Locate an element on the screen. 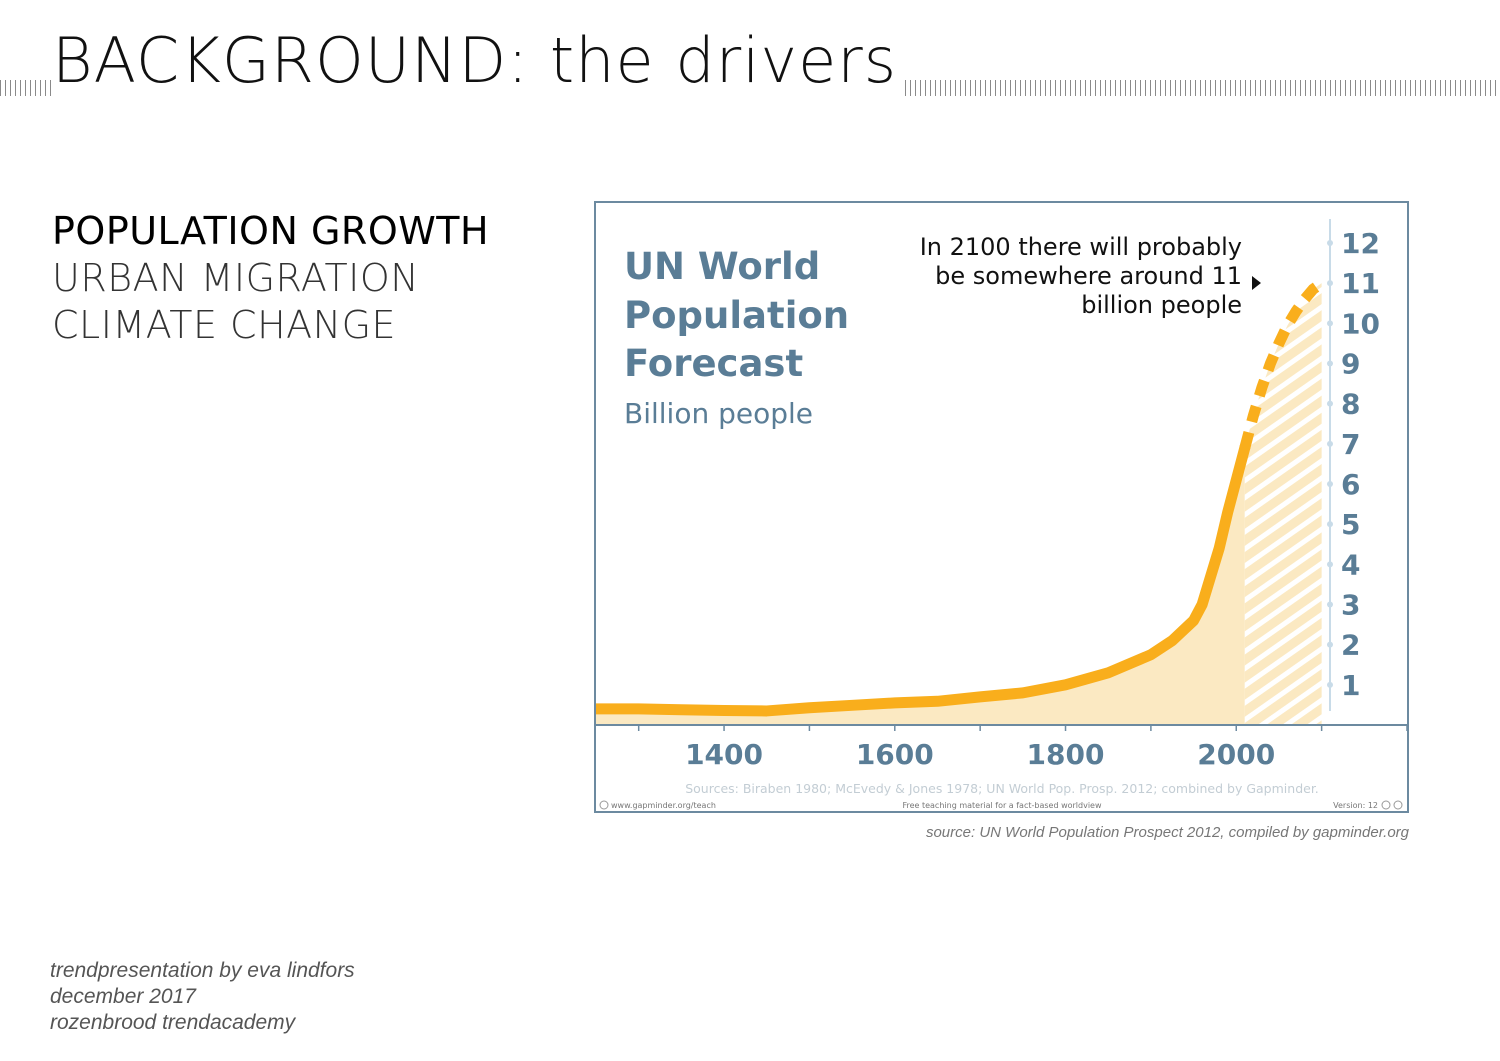 This screenshot has height=1061, width=1500. footer-line-1: trendpresentation by eva lindfors is located at coordinates (202, 970).